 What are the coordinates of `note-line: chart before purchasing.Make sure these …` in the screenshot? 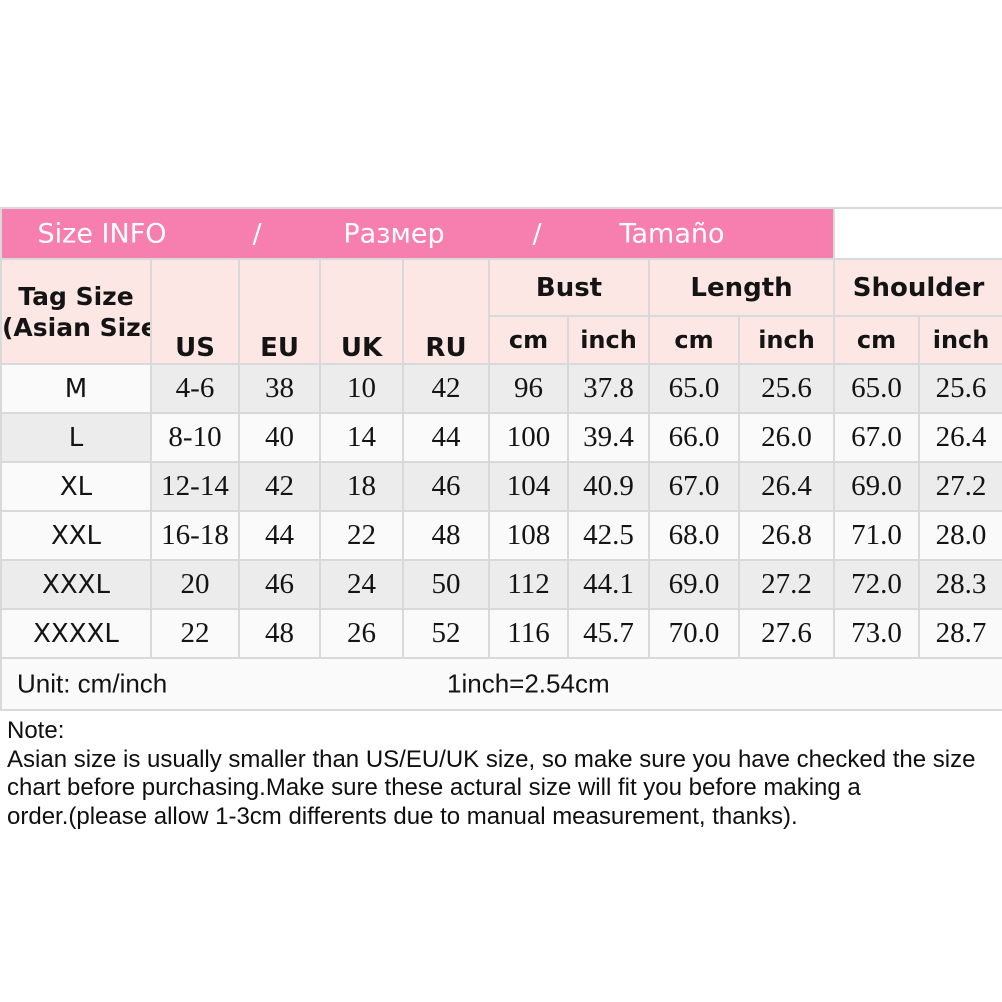 It's located at (434, 787).